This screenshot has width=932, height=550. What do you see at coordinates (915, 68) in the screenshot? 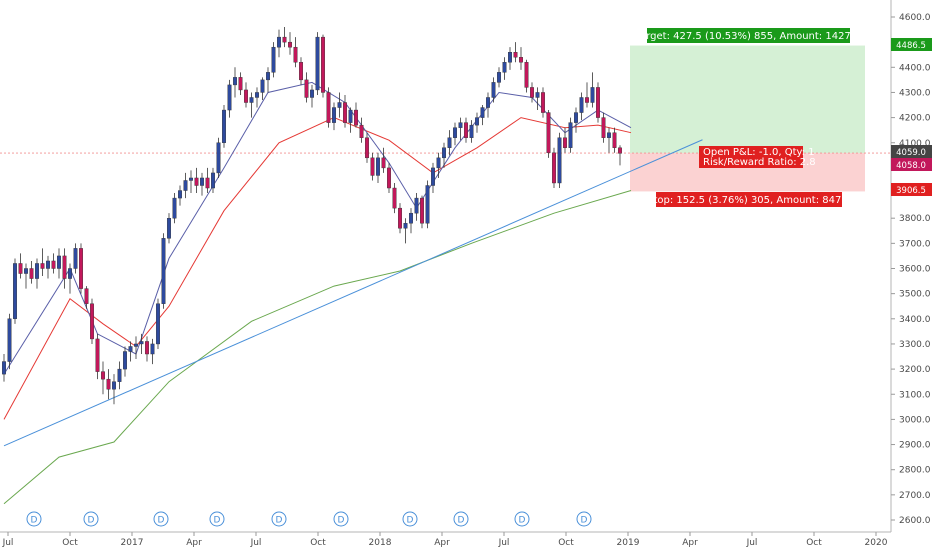
I see `price-axis-label: 4400.0` at bounding box center [915, 68].